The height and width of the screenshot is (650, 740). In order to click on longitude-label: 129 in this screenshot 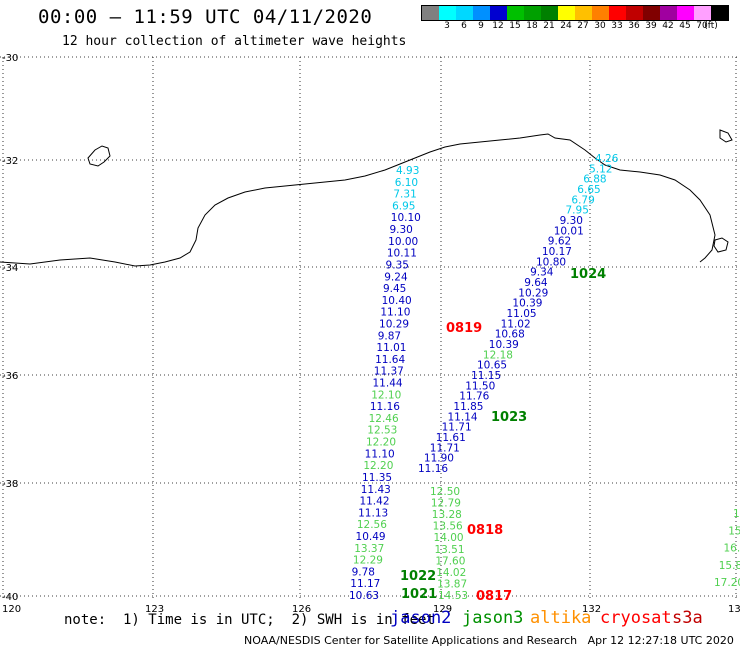, I will do `click(442, 609)`.